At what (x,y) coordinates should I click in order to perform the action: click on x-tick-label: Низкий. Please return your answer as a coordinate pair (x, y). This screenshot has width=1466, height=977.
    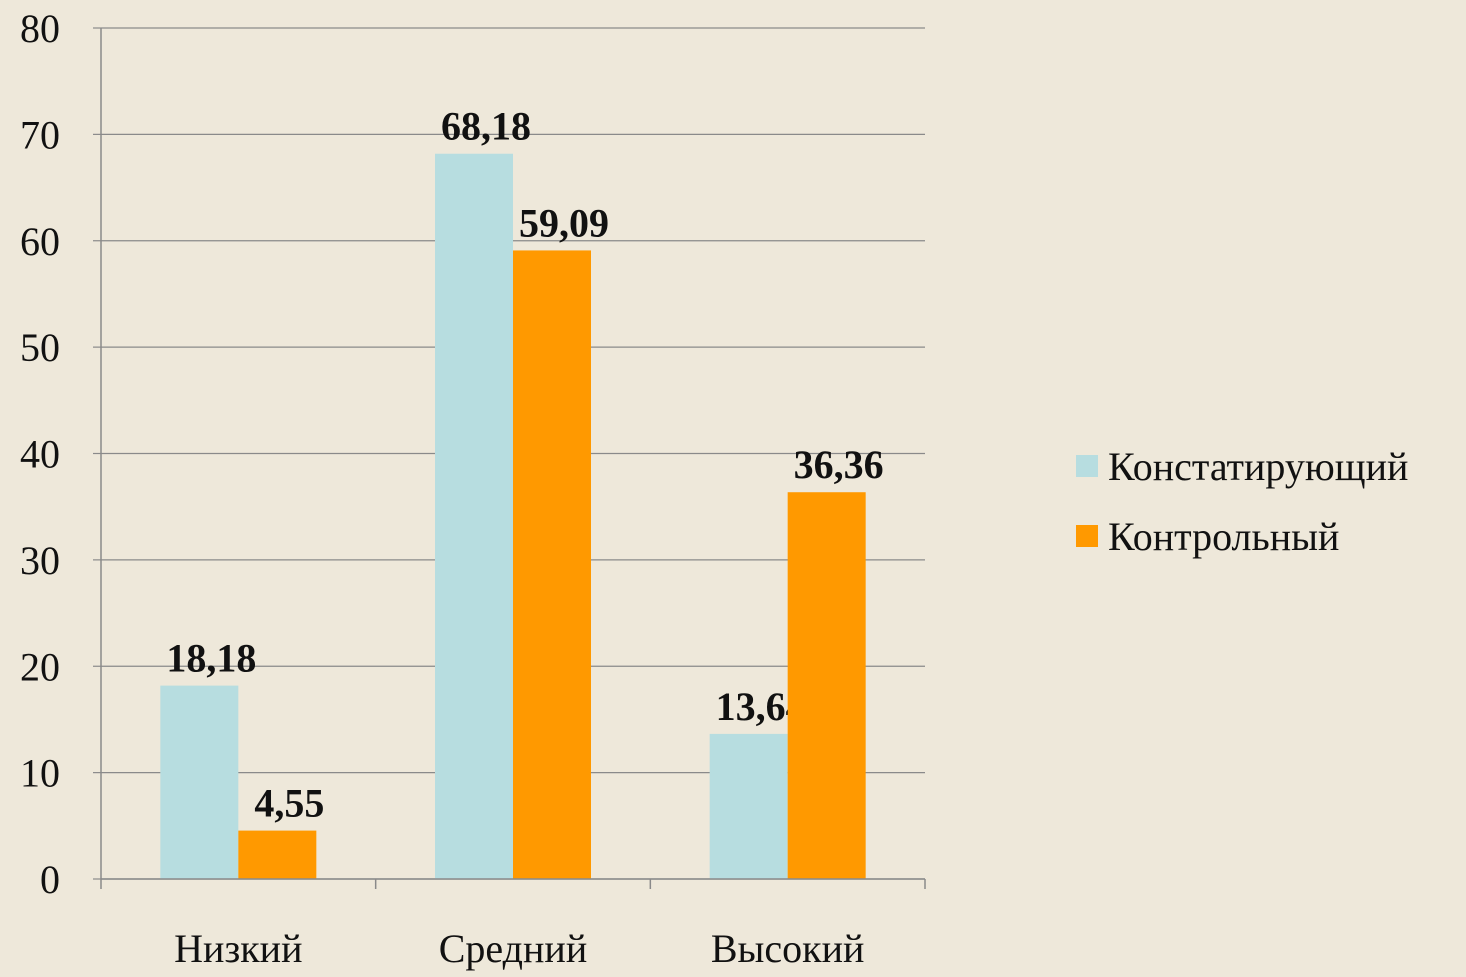
    Looking at the image, I should click on (238, 948).